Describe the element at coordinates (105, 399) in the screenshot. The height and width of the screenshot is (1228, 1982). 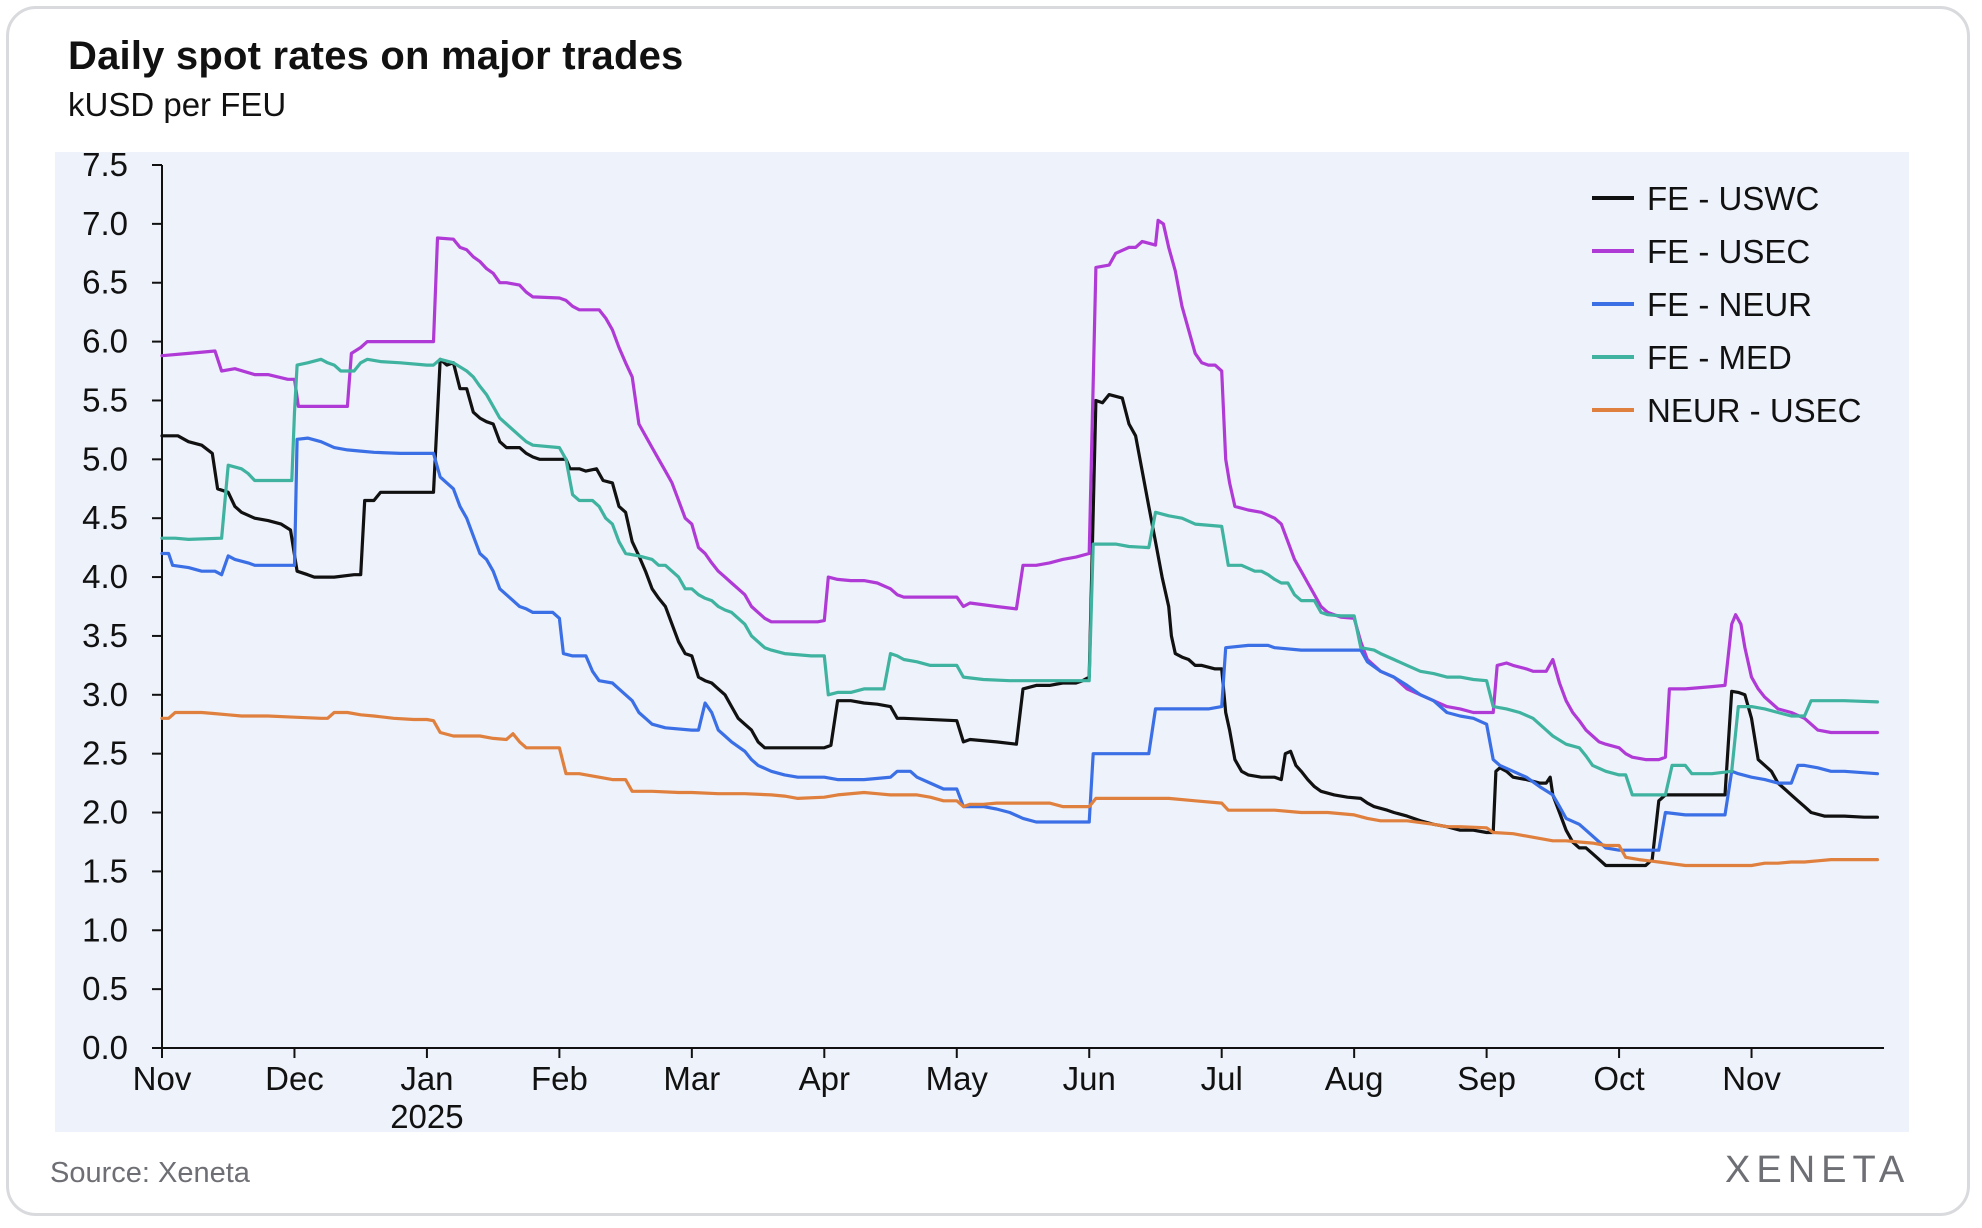
I see `y-tick-label: 5.5` at that location.